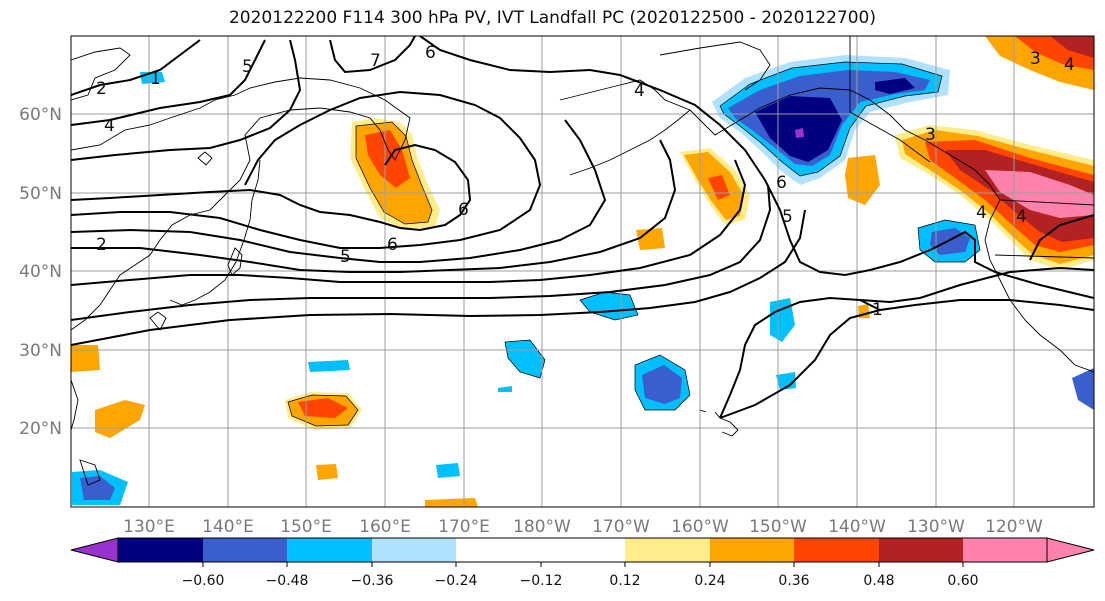 Image resolution: width=1105 pixels, height=601 pixels. What do you see at coordinates (456, 581) in the screenshot?
I see `colorbar-tick-label: −0.24` at bounding box center [456, 581].